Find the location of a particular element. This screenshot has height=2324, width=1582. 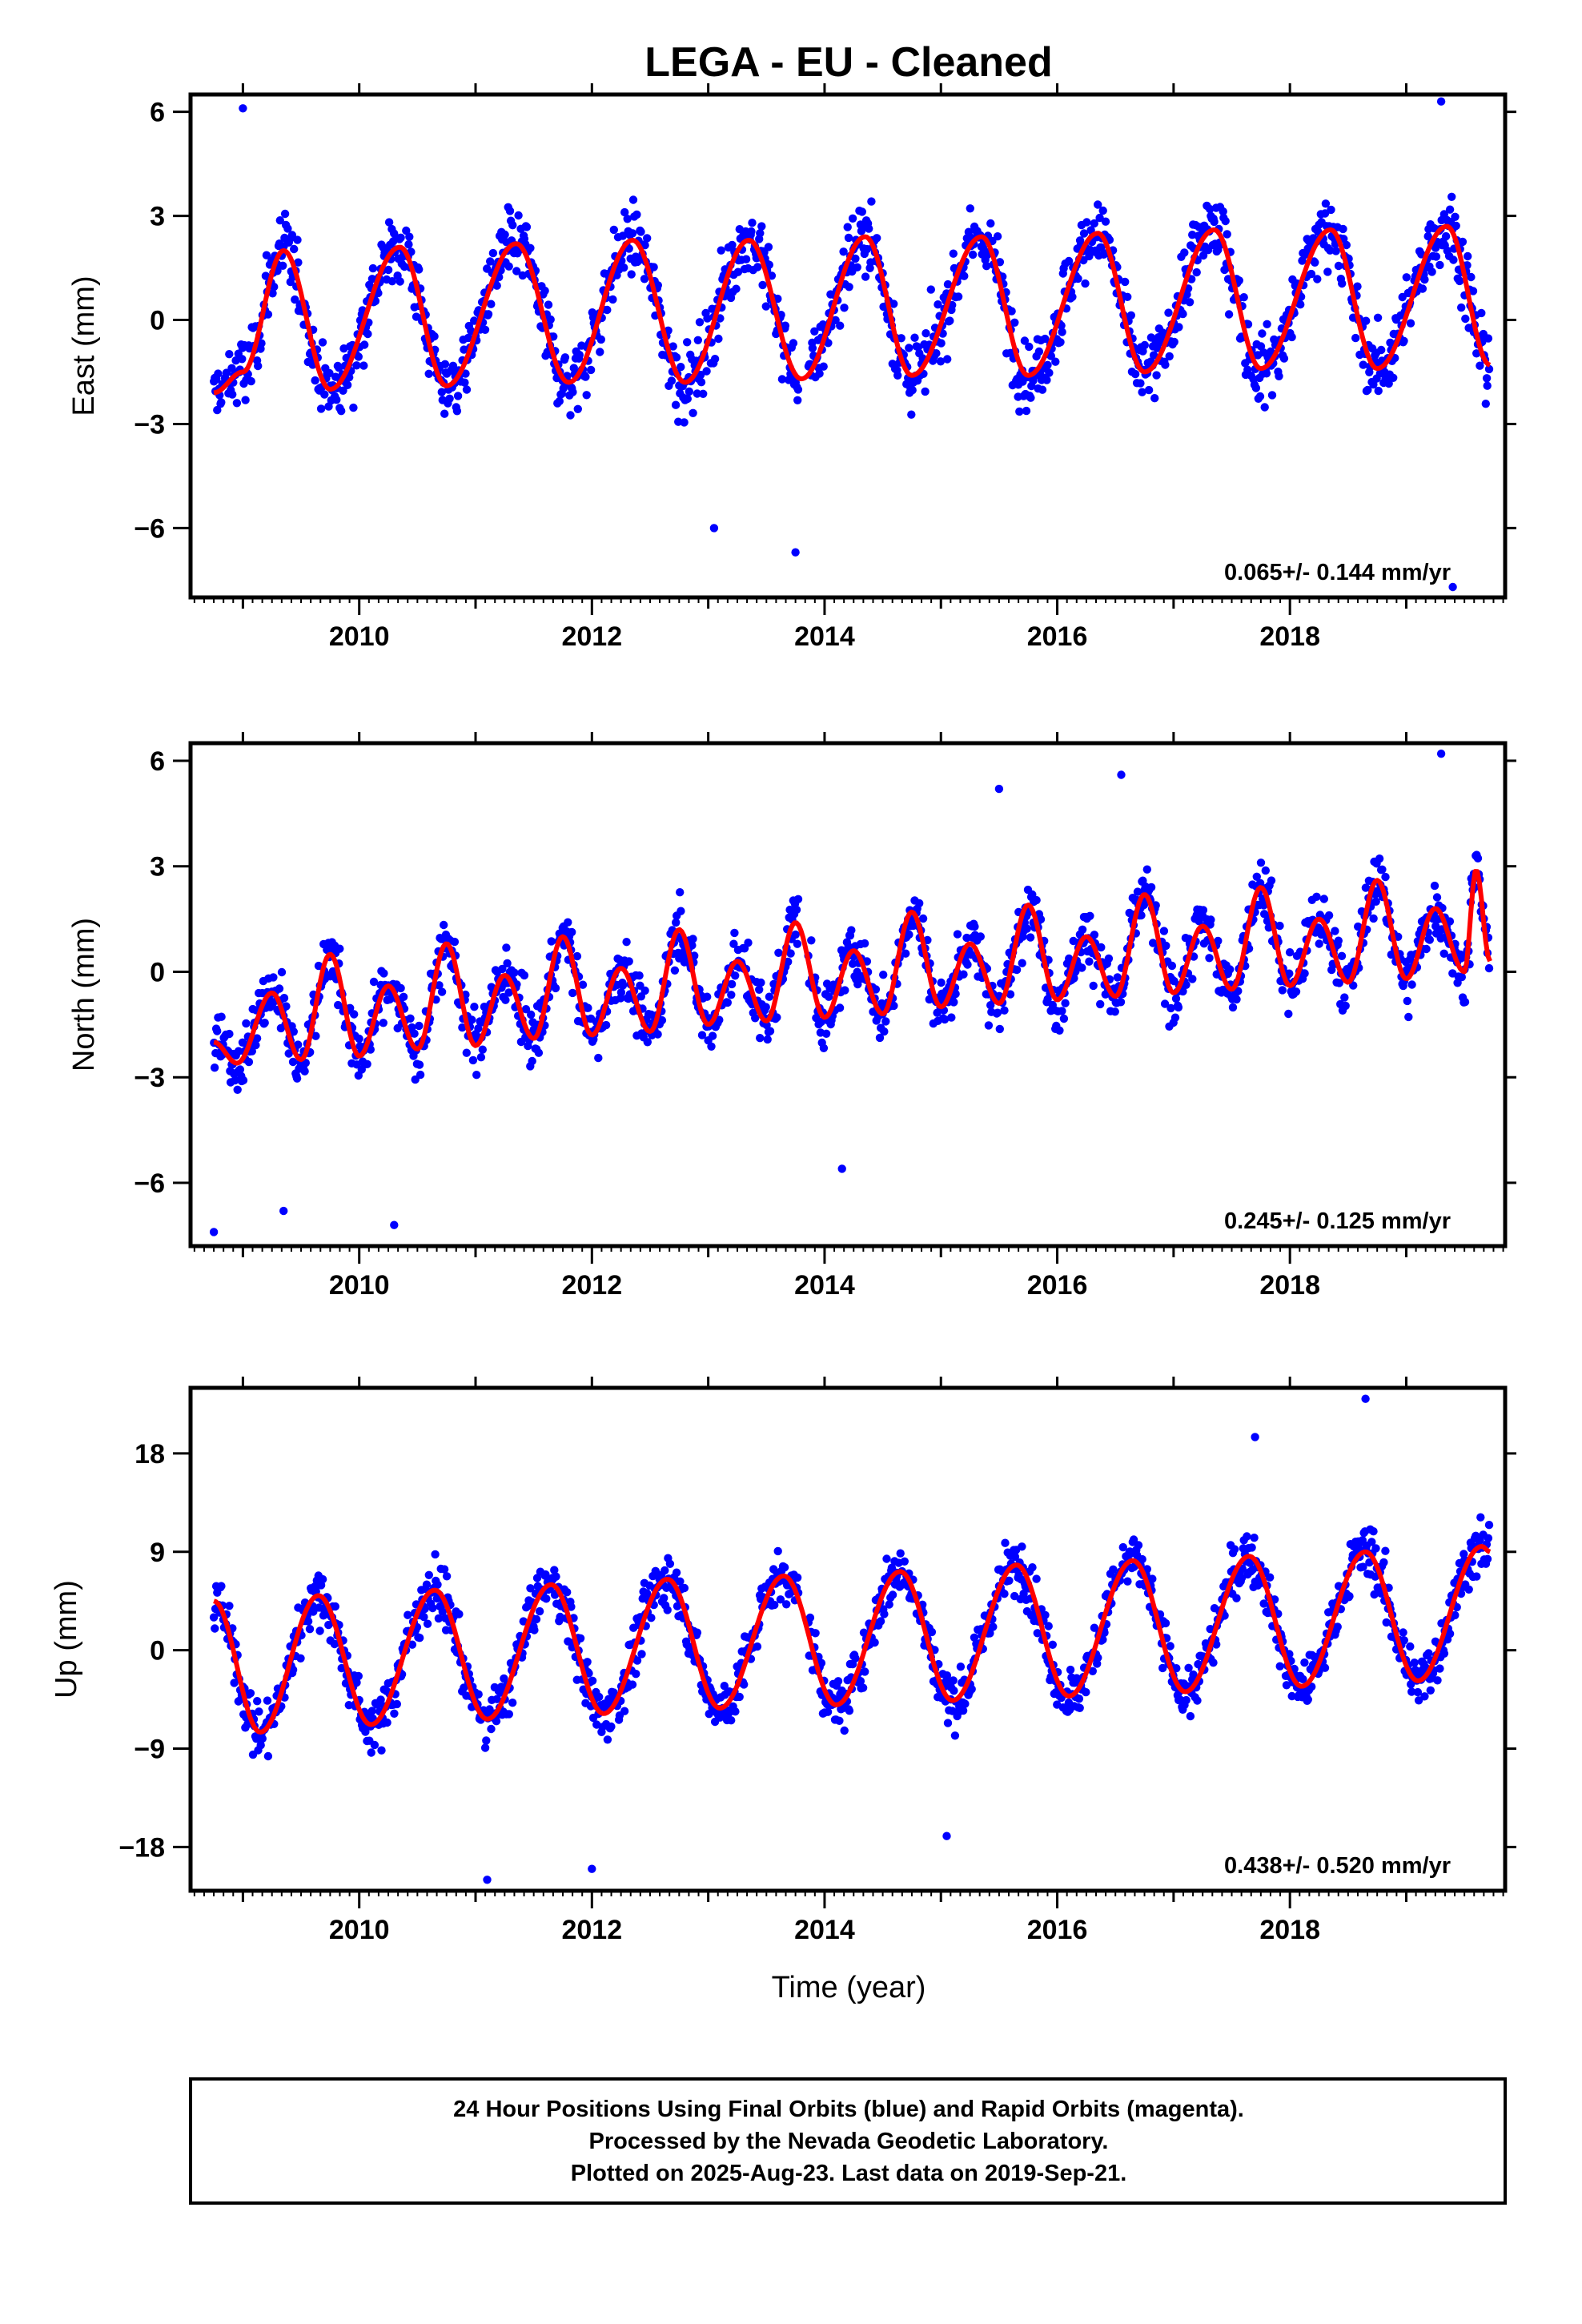

north-x-tick-label: 2010 is located at coordinates (359, 1285).